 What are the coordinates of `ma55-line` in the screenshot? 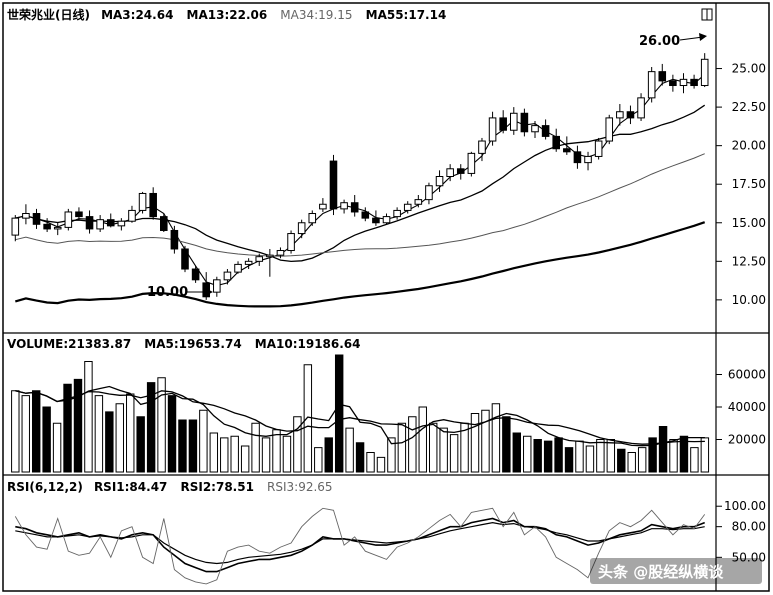 It's located at (360, 264).